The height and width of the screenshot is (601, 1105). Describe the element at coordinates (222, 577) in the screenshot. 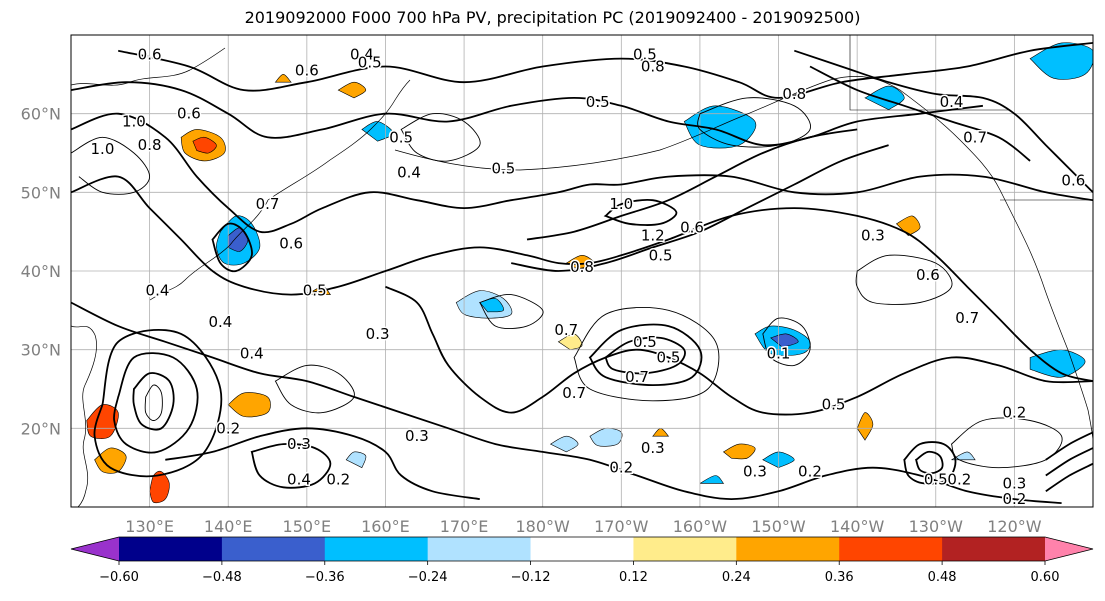

I see `colorbar-tick-label: −0.48` at that location.